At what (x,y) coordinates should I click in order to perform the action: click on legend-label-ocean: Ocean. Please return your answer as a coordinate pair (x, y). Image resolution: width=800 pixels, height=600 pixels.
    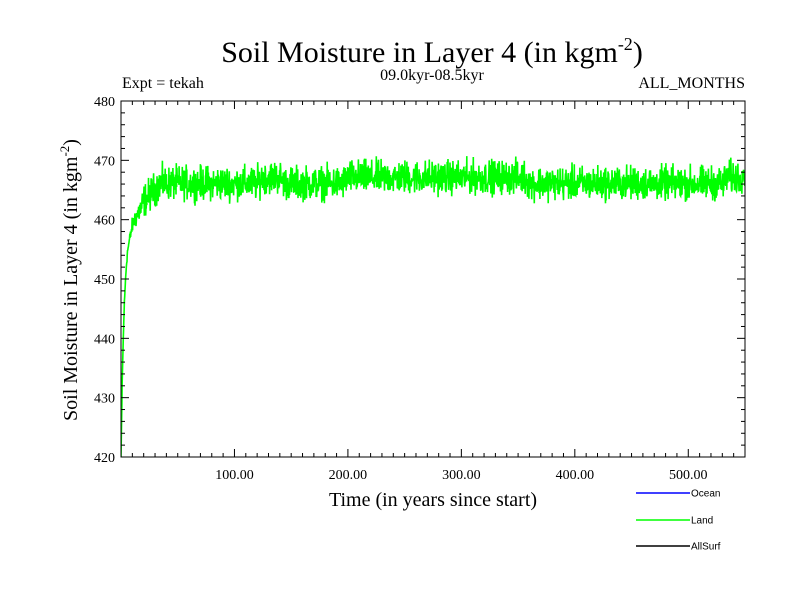
    Looking at the image, I should click on (705, 494).